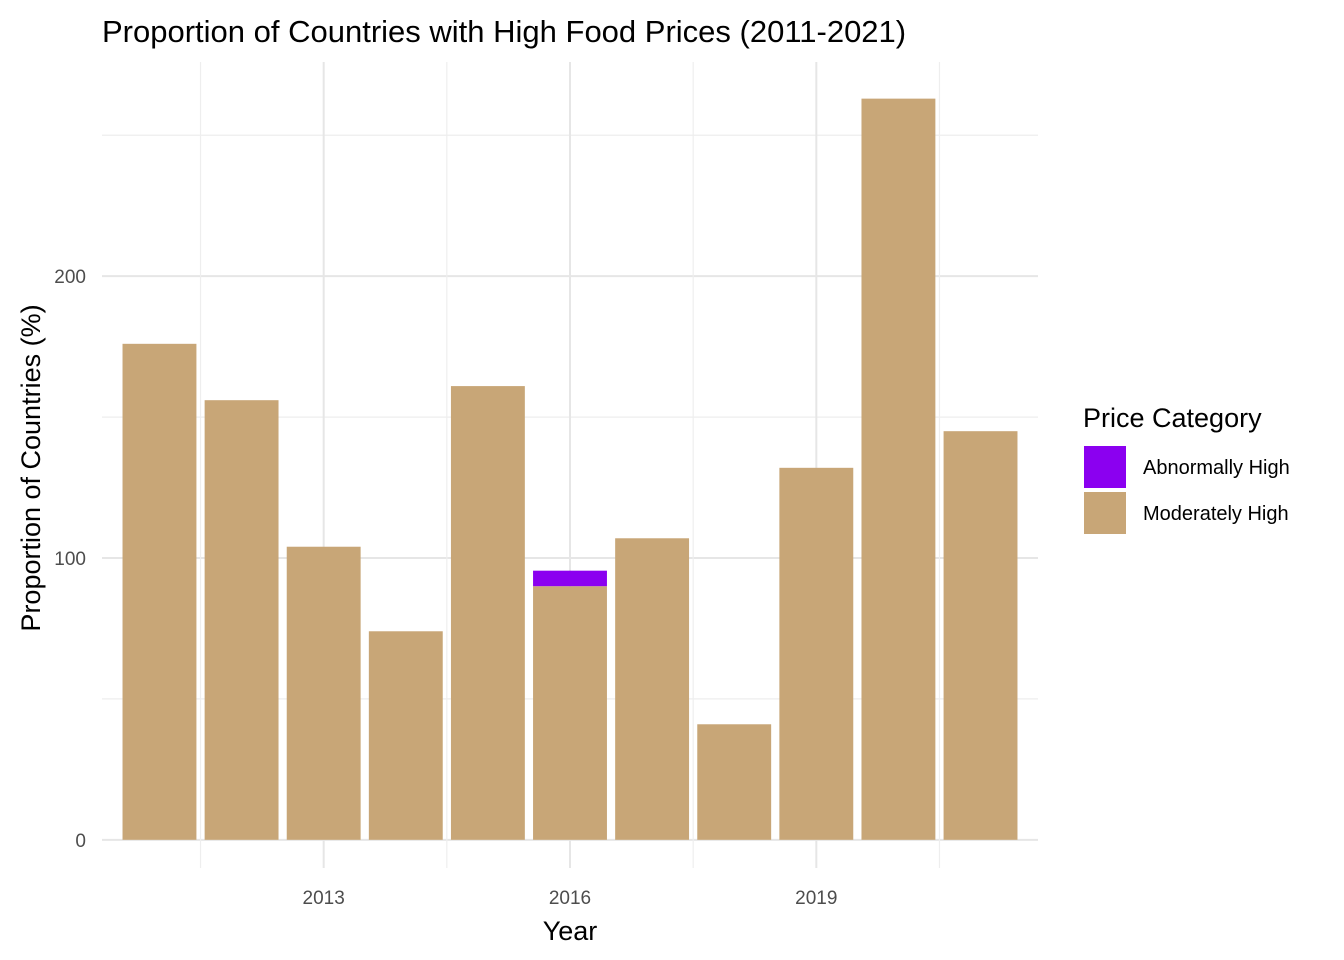  What do you see at coordinates (1216, 514) in the screenshot?
I see `legend-label-moderately-high: Moderately High` at bounding box center [1216, 514].